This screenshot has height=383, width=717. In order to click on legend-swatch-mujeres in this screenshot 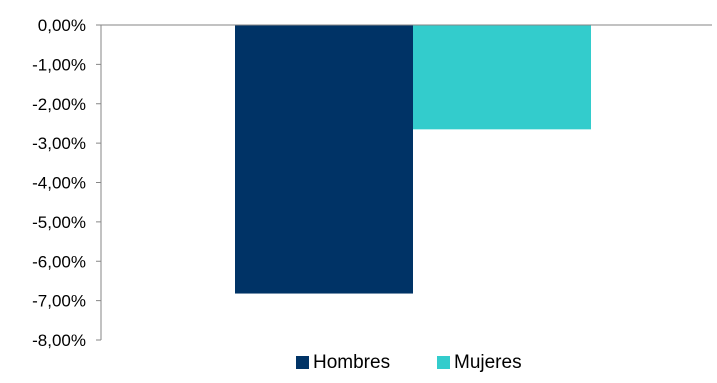, I will do `click(443, 362)`.